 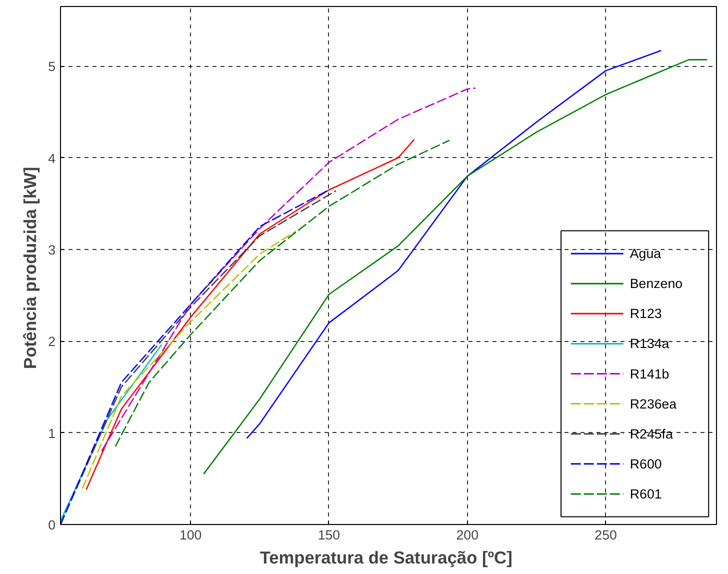 I want to click on x-axis-title: Temperatura de Saturação [ºC], so click(x=386, y=558).